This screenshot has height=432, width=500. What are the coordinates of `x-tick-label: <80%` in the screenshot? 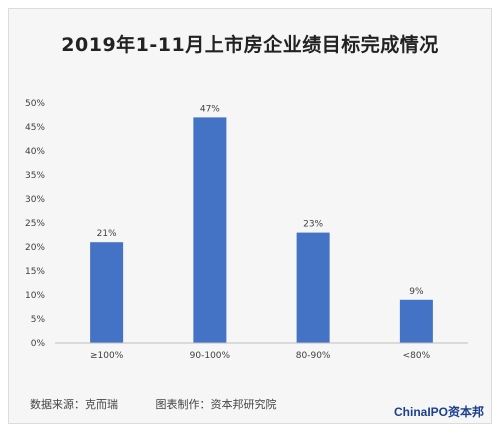 It's located at (417, 356).